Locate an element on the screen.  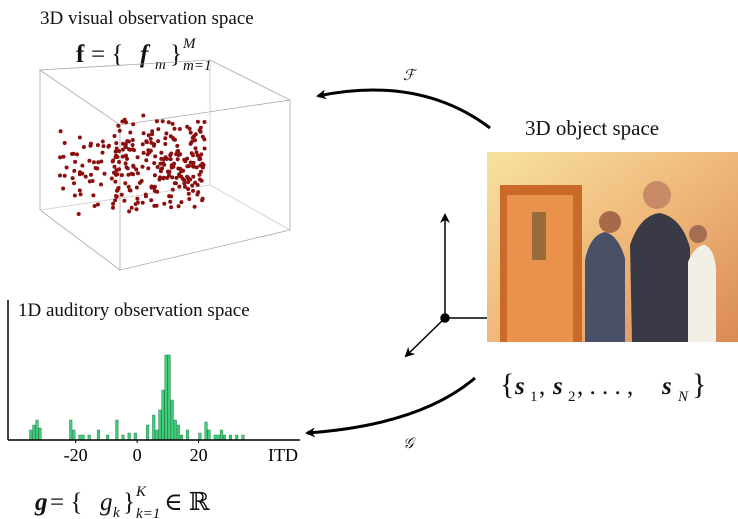
formula-part: 2 is located at coordinates (572, 397).